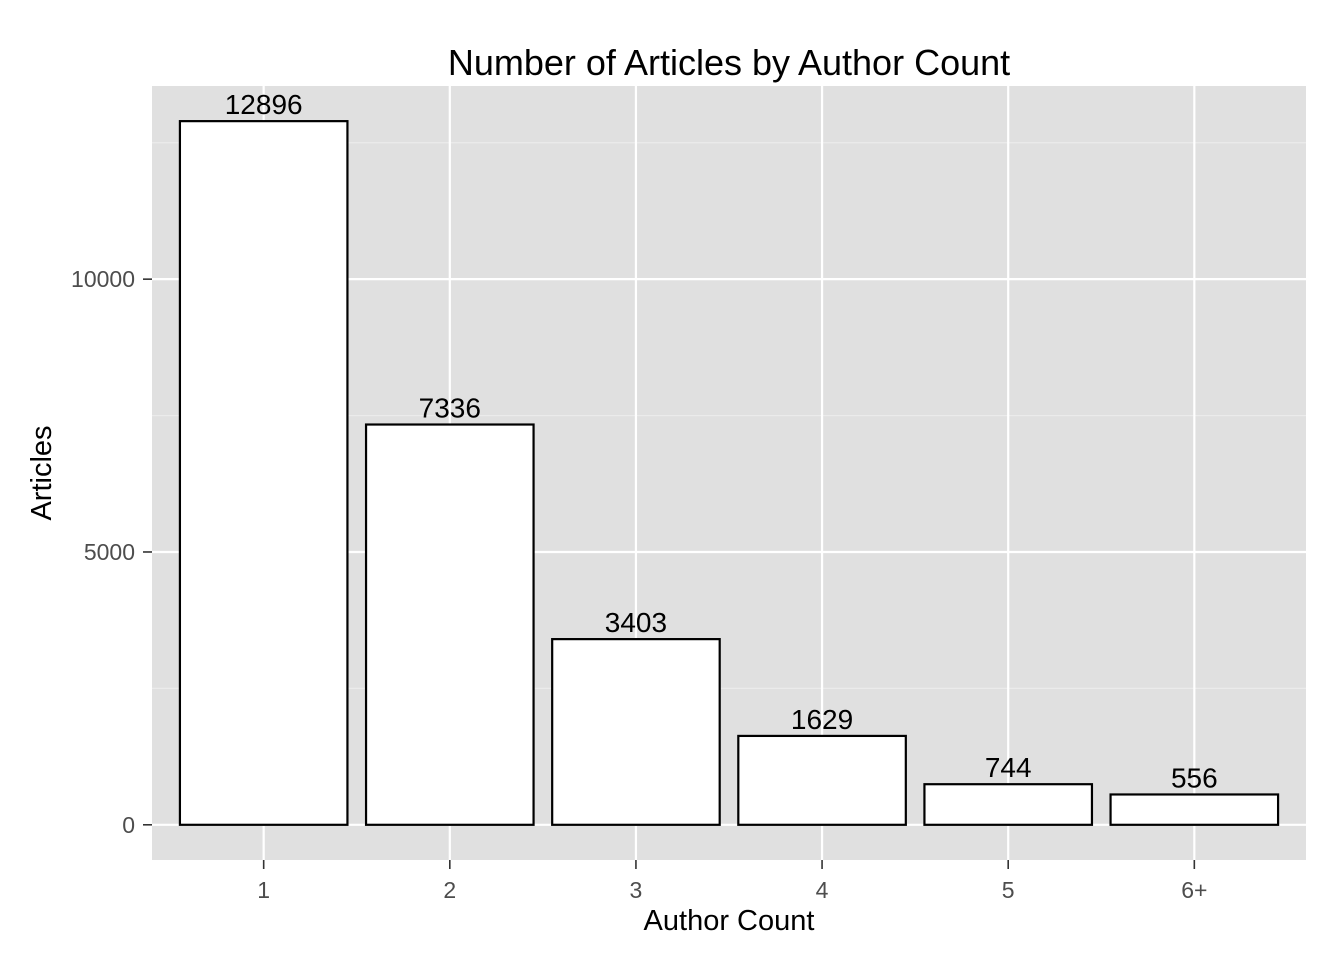  I want to click on x-tick-label: 4, so click(822, 890).